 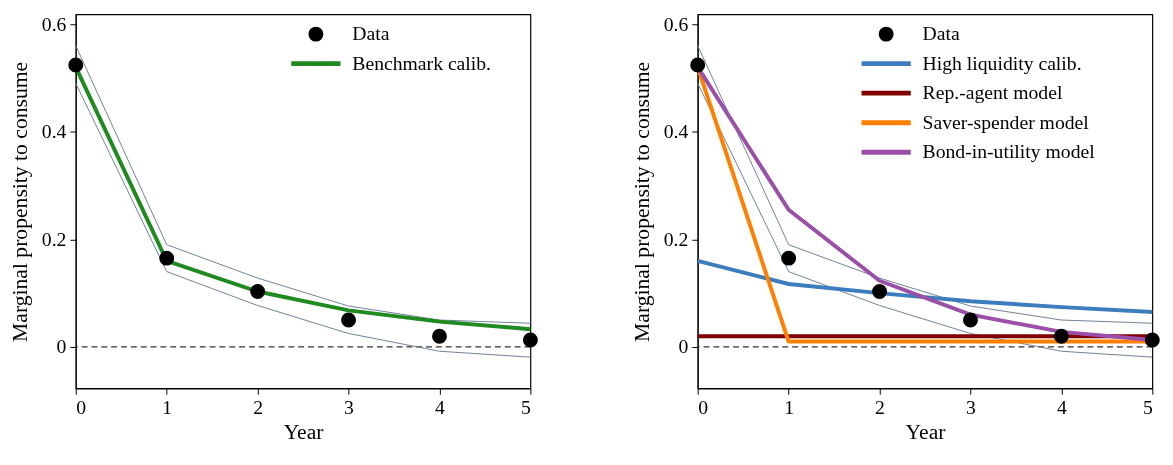 What do you see at coordinates (422, 62) in the screenshot?
I see `legend-label: Benchmark calib.` at bounding box center [422, 62].